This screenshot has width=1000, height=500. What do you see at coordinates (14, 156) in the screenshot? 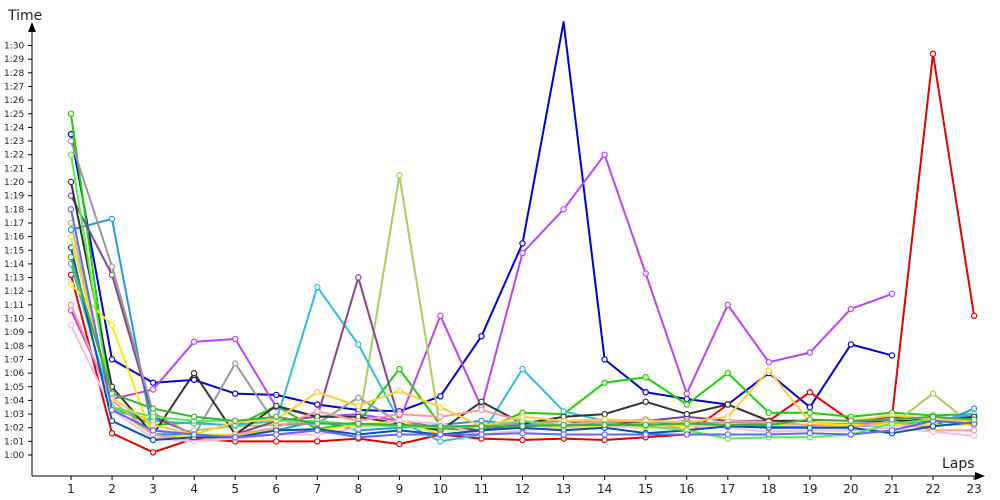
I see `y-tick-label: 1:22` at bounding box center [14, 156].